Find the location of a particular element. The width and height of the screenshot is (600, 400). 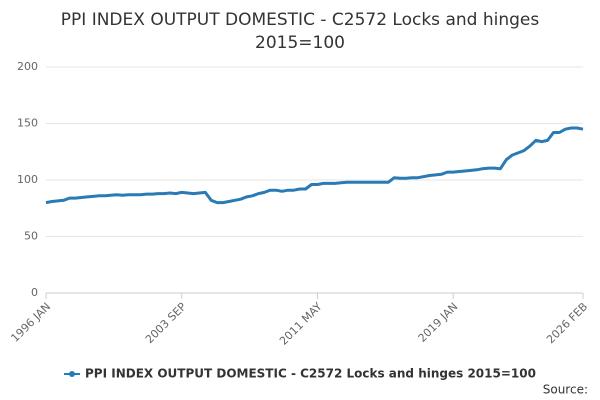

y-tick-label: 50 is located at coordinates (31, 236).